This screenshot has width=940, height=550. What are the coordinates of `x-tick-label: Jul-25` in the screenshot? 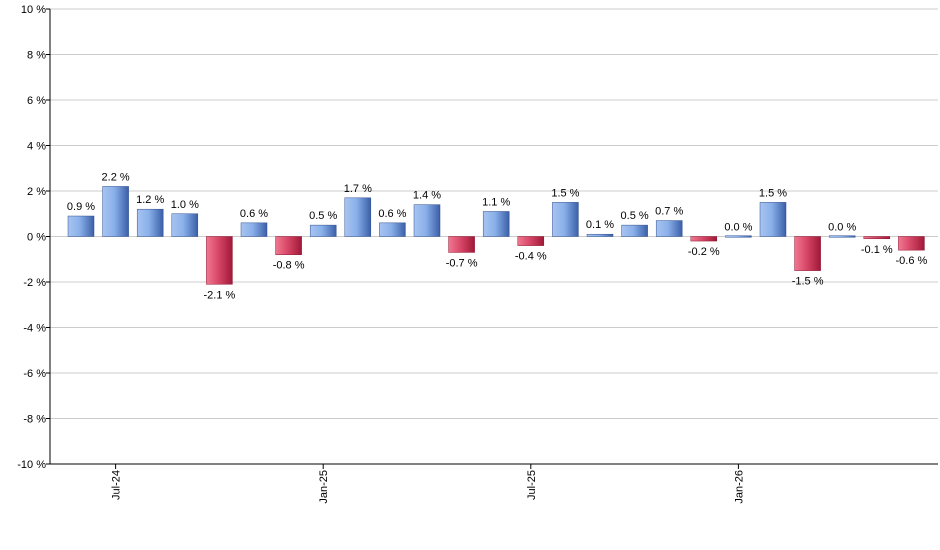 It's located at (532, 485).